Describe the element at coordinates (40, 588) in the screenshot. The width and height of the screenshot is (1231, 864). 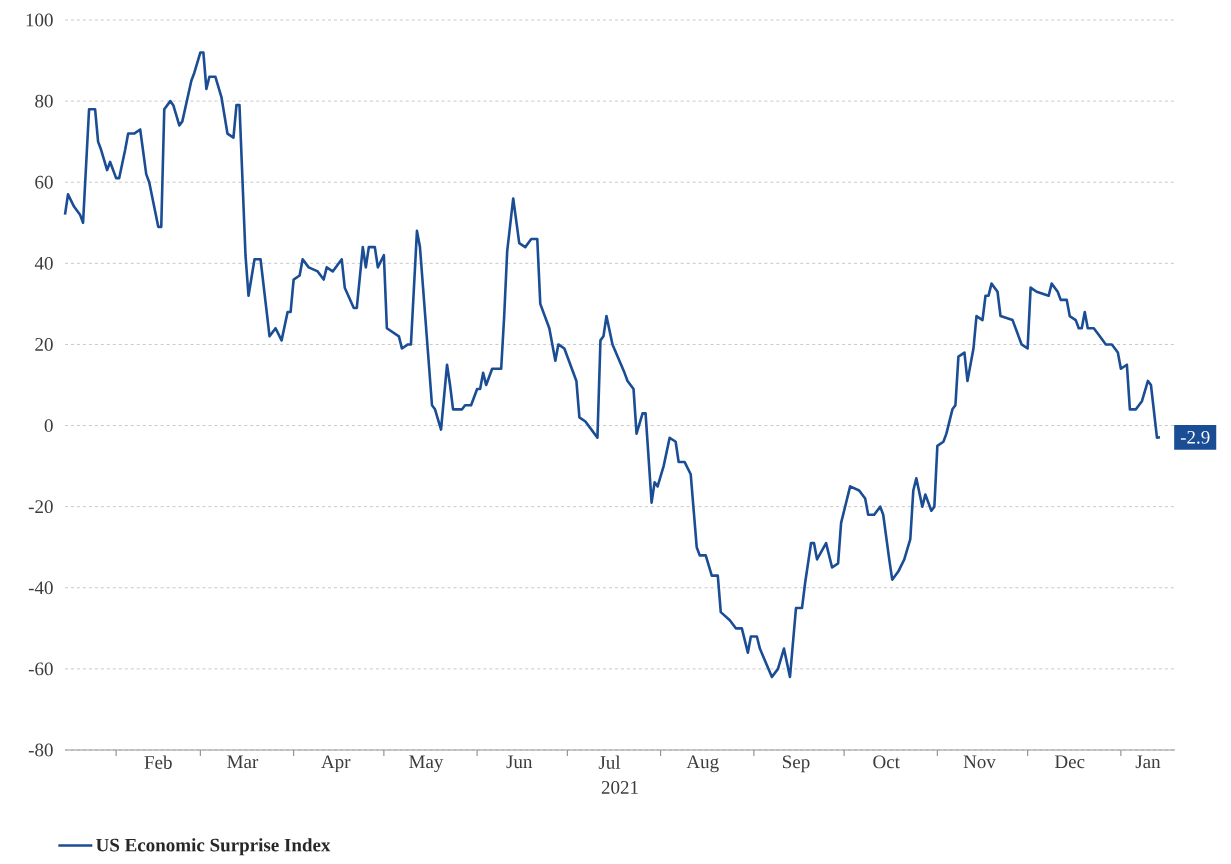
I see `y-tick-label: -40` at that location.